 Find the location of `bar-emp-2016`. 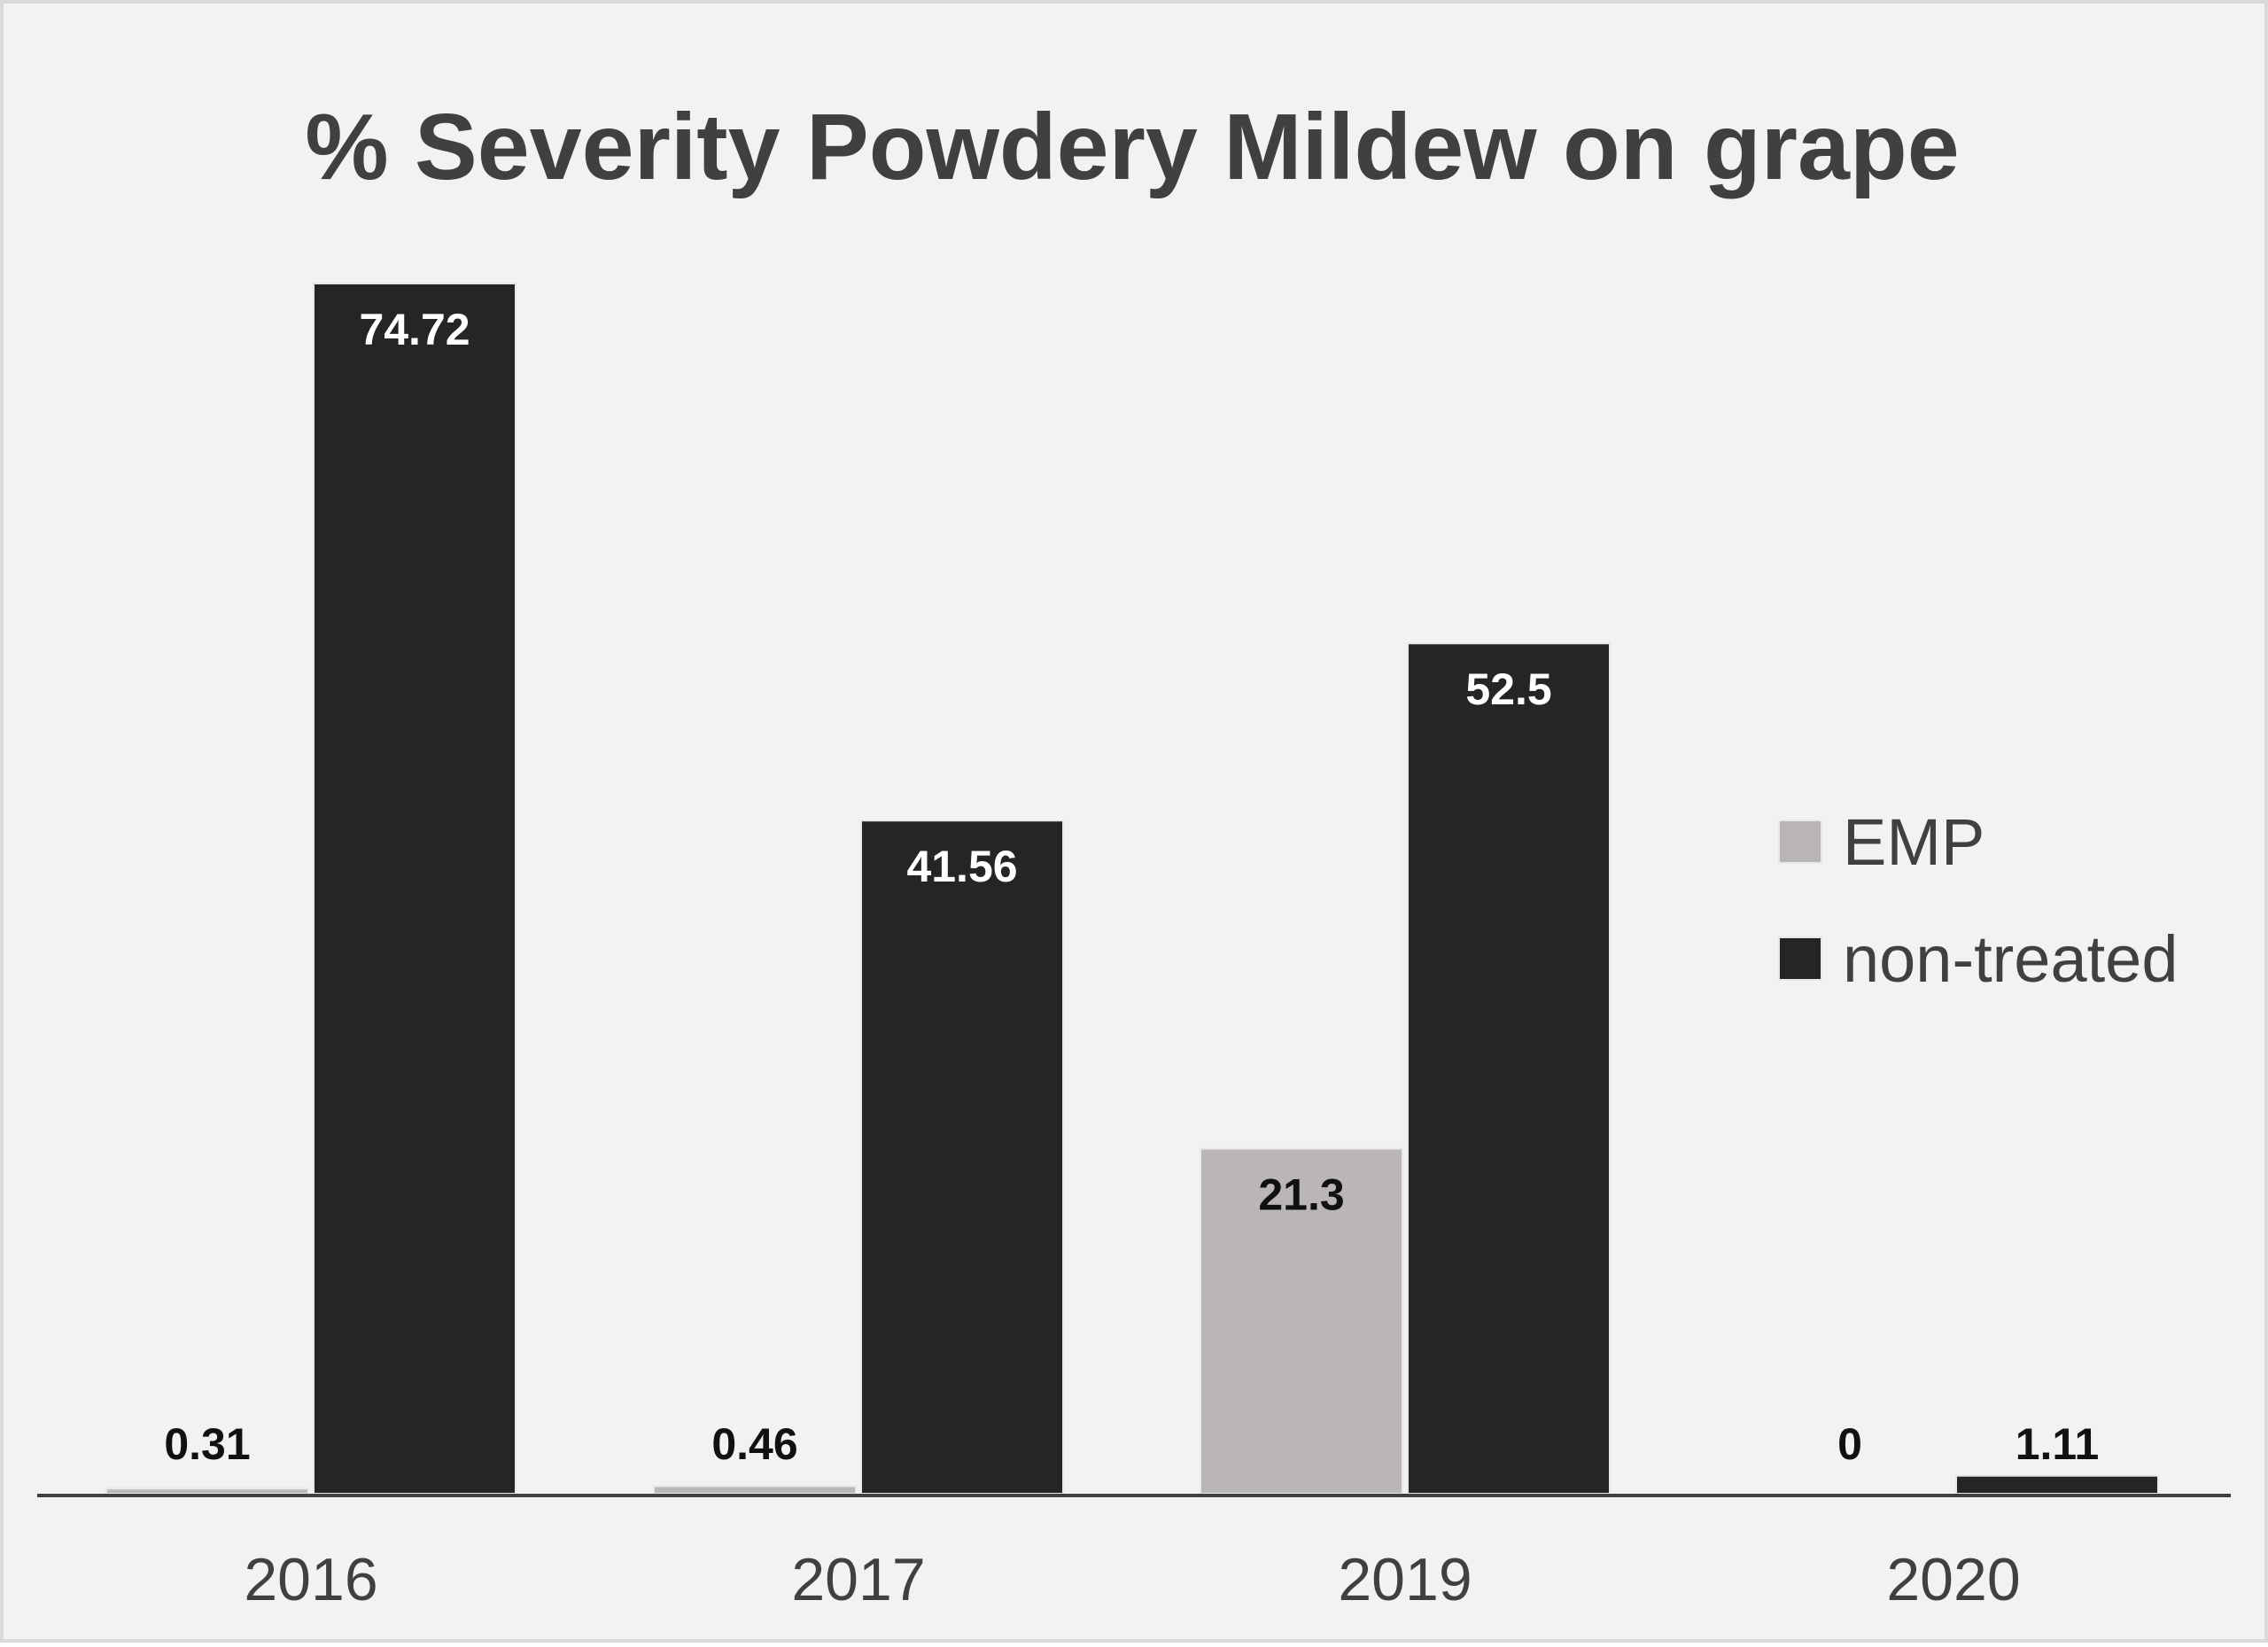

bar-emp-2016 is located at coordinates (207, 1492).